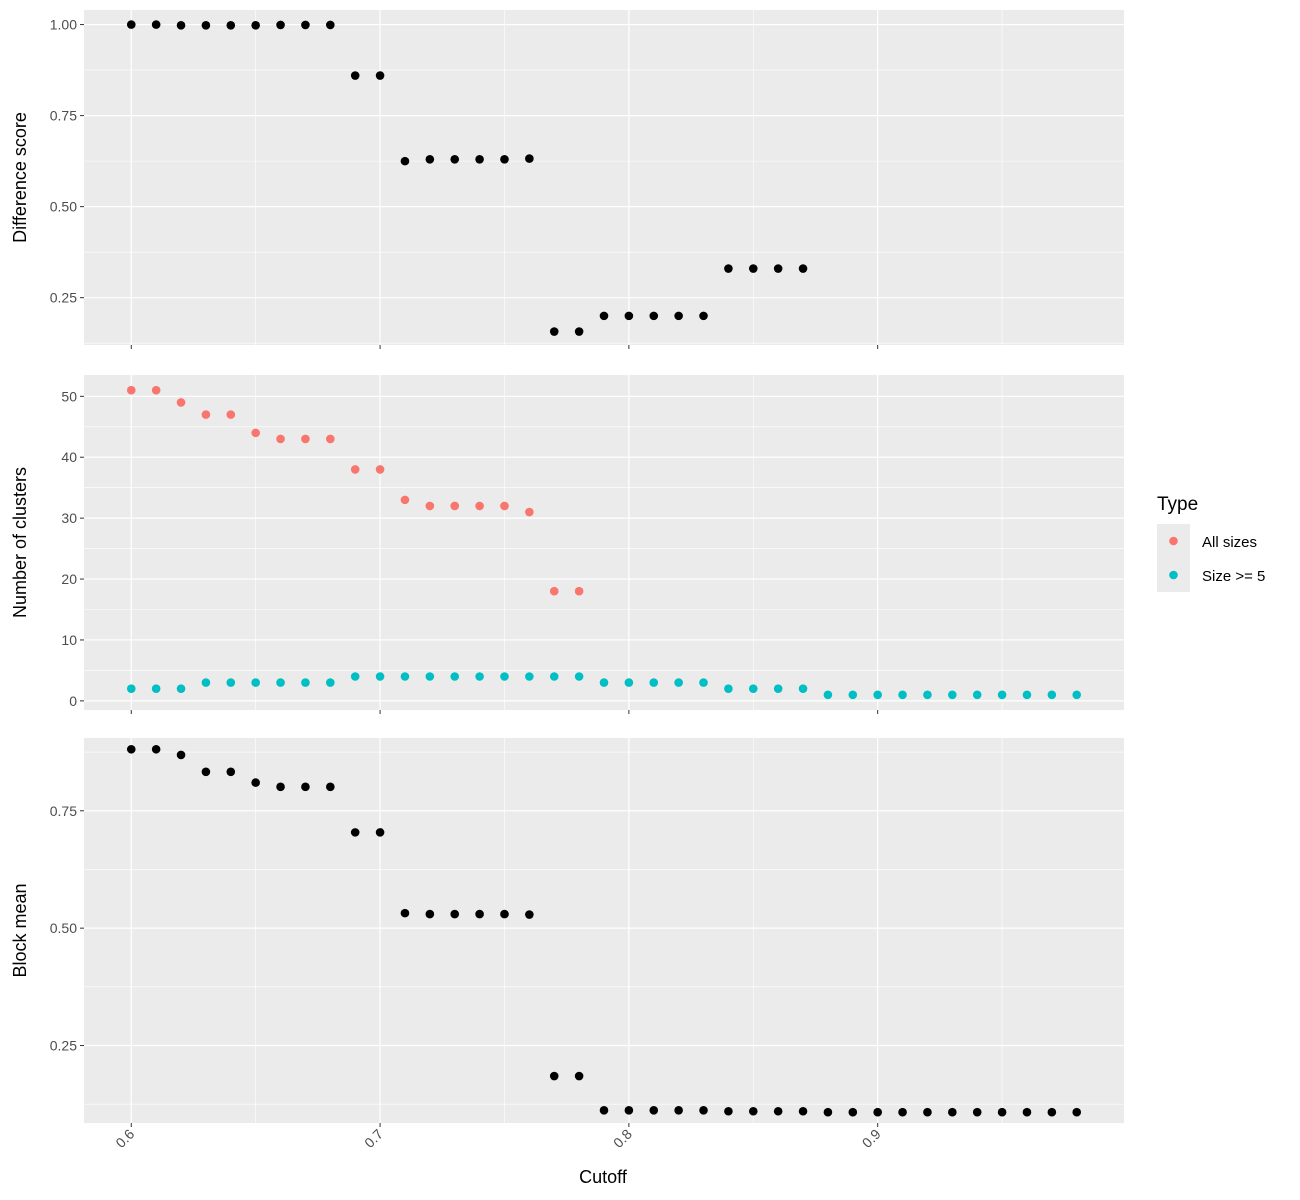 The height and width of the screenshot is (1200, 1300). What do you see at coordinates (871, 1138) in the screenshot?
I see `x-tick-label: 0.9` at bounding box center [871, 1138].